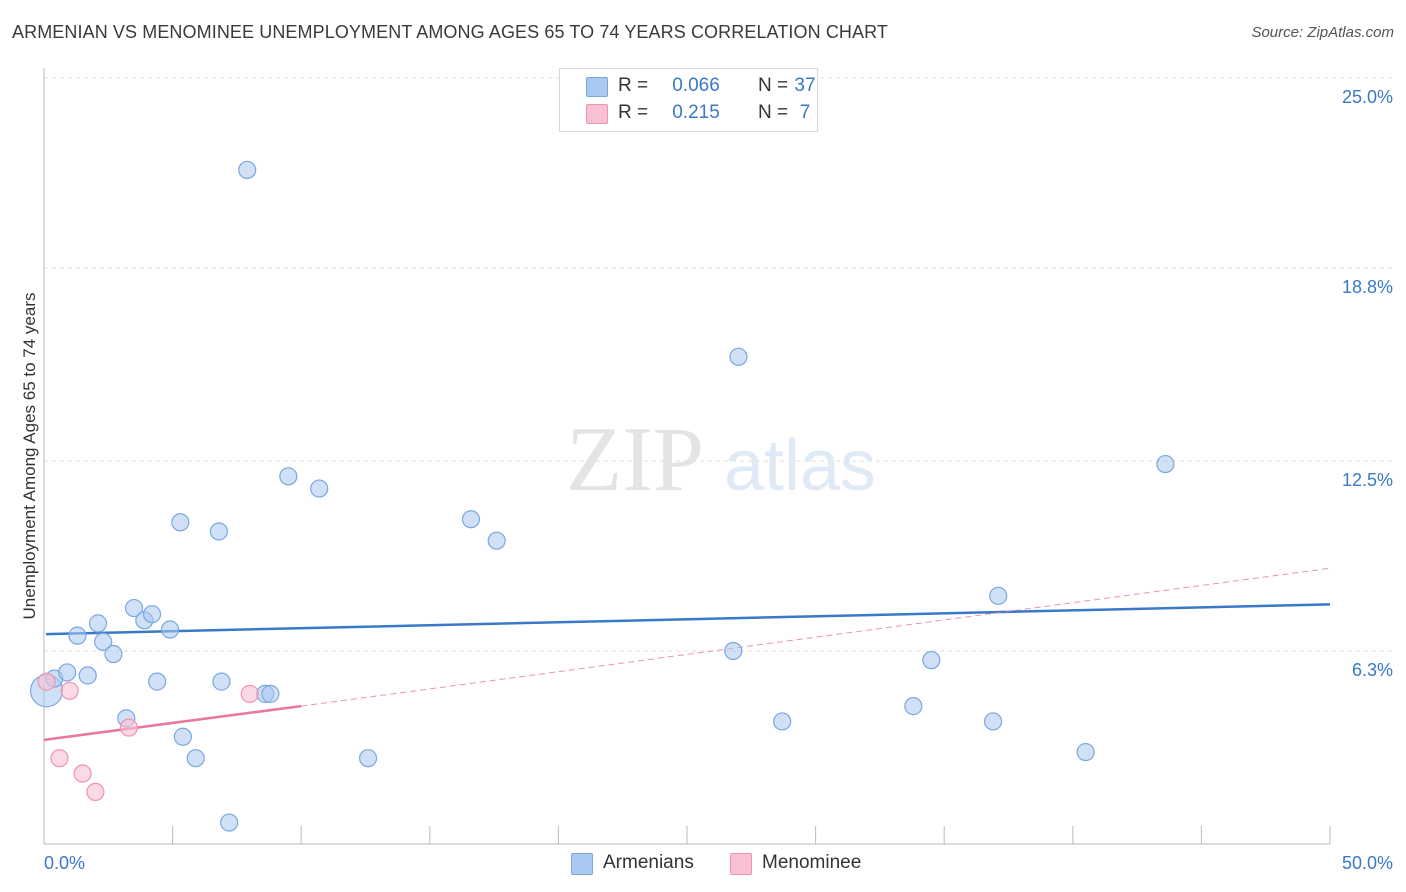 This screenshot has width=1406, height=892. Describe the element at coordinates (688, 100) in the screenshot. I see `correlation-legend: R = 0.066 N = 37 R = 0.215 N = 7` at that location.